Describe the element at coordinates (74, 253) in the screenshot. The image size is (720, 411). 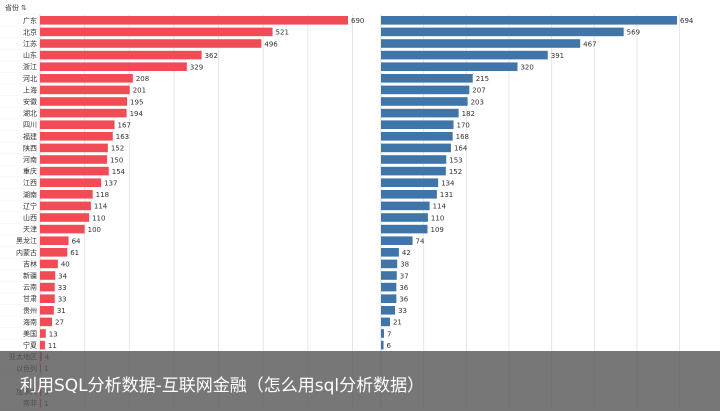
I see `data-label: 61` at that location.